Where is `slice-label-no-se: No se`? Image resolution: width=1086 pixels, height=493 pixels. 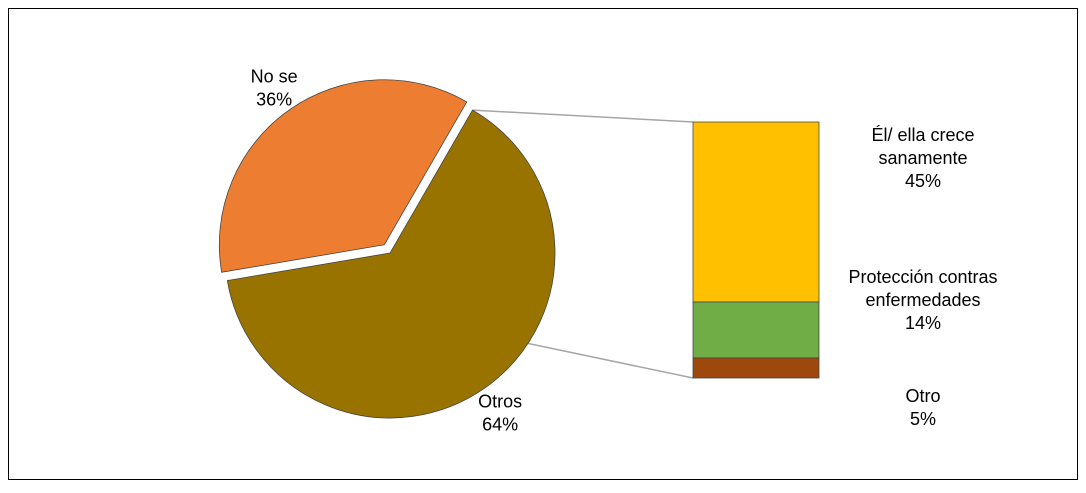
slice-label-no-se: No se is located at coordinates (274, 76).